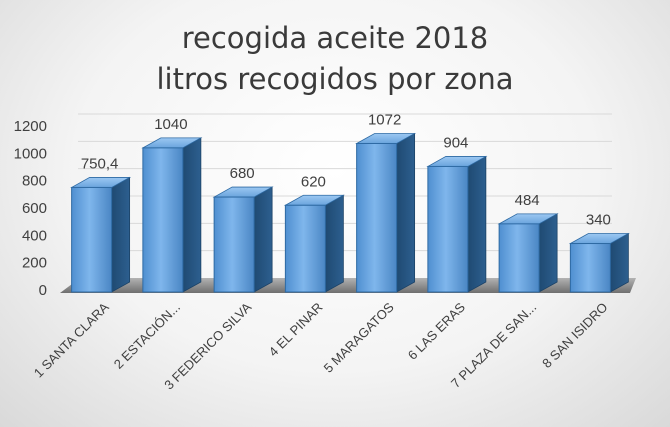 This screenshot has width=670, height=427. What do you see at coordinates (30, 126) in the screenshot?
I see `y-tick-label: 1200` at bounding box center [30, 126].